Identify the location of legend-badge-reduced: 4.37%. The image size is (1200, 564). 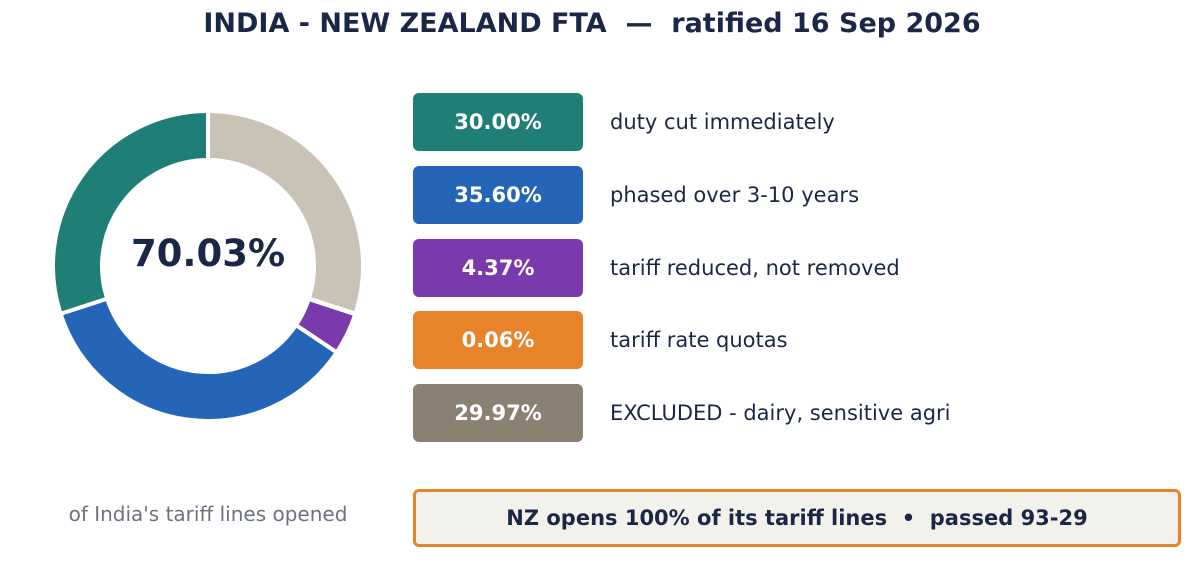
(498, 268).